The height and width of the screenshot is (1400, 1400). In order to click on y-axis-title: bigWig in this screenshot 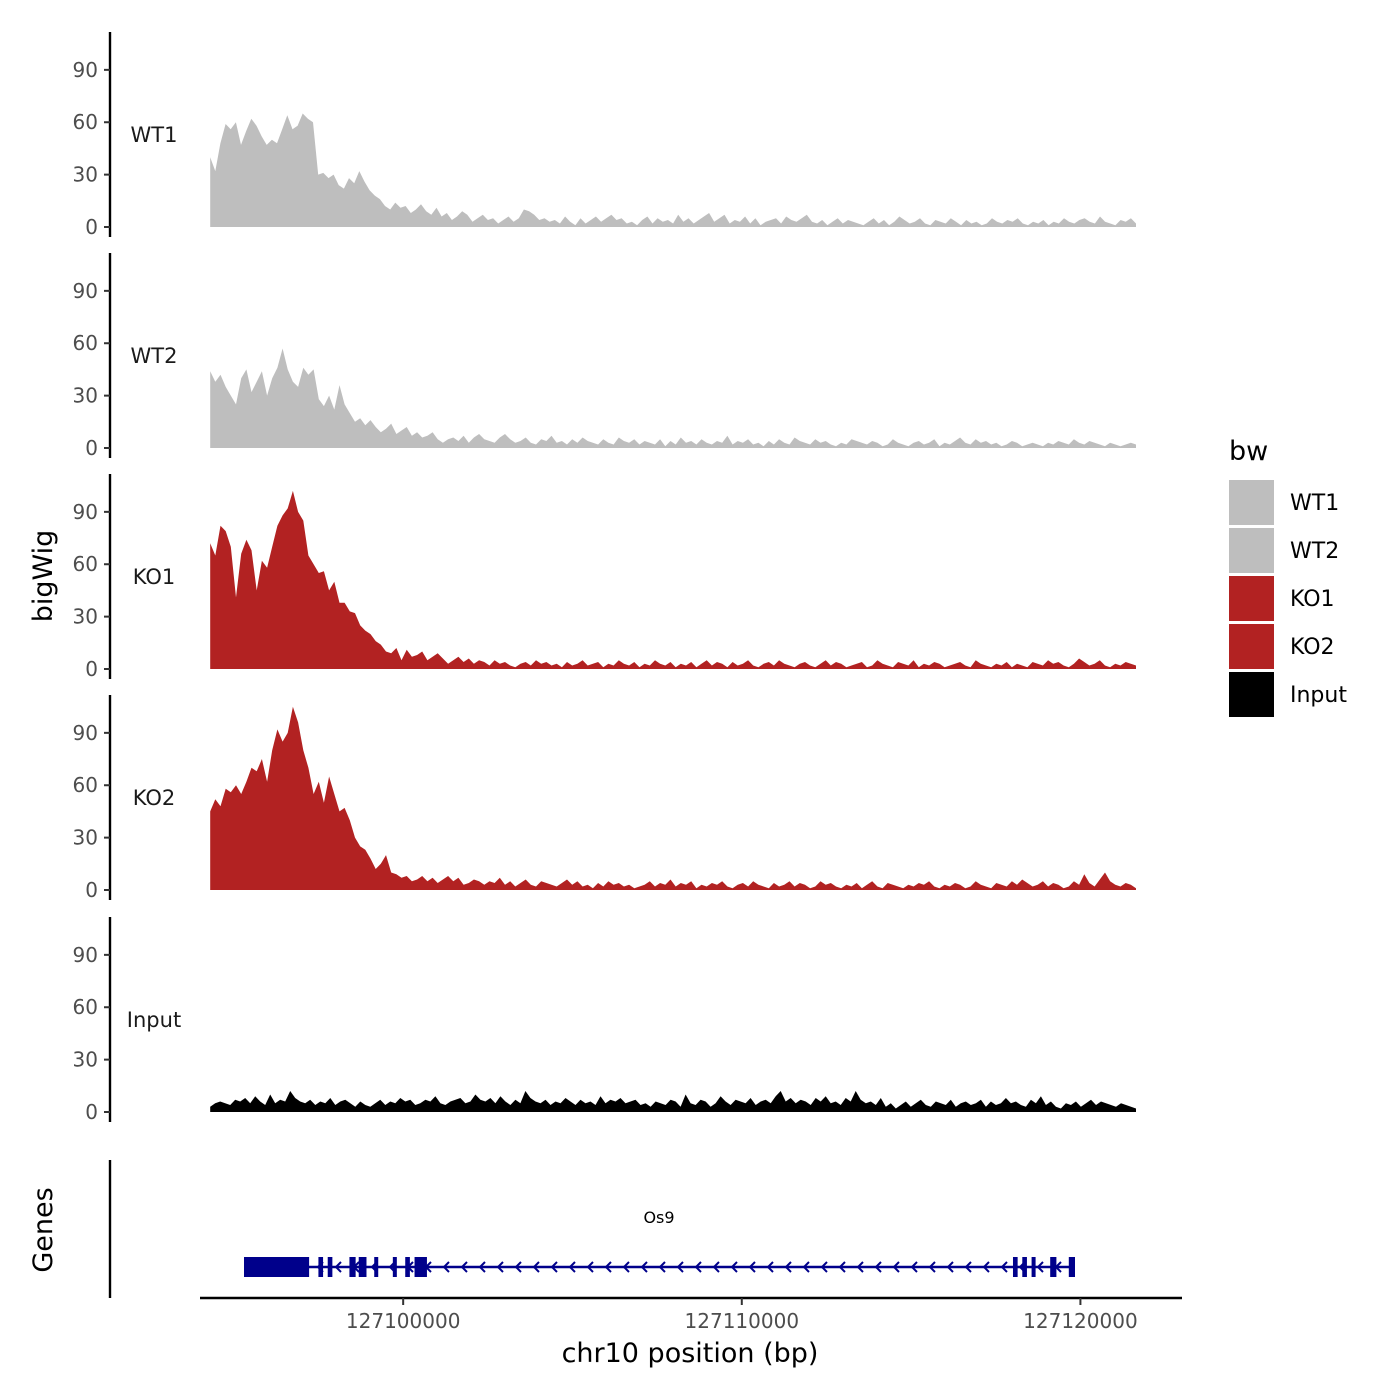, I will do `click(43, 576)`.